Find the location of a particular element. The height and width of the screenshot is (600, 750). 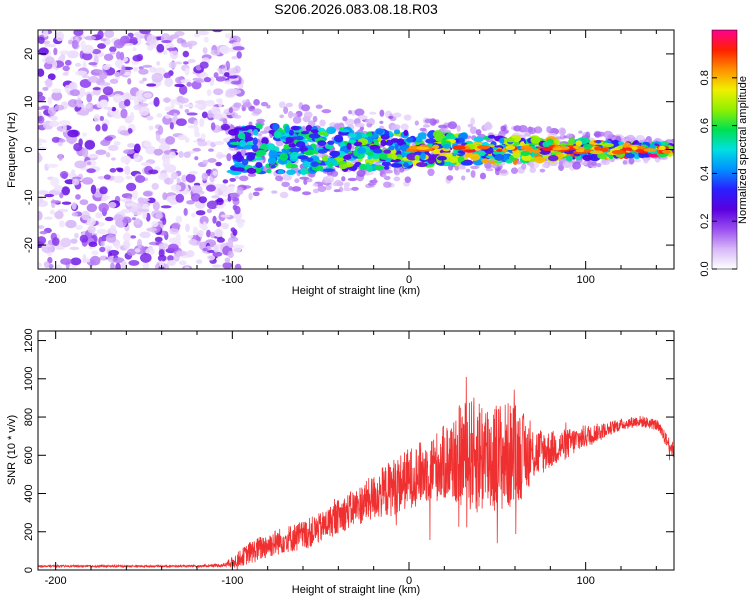

bottom-x-tick-label: 0 is located at coordinates (409, 581).